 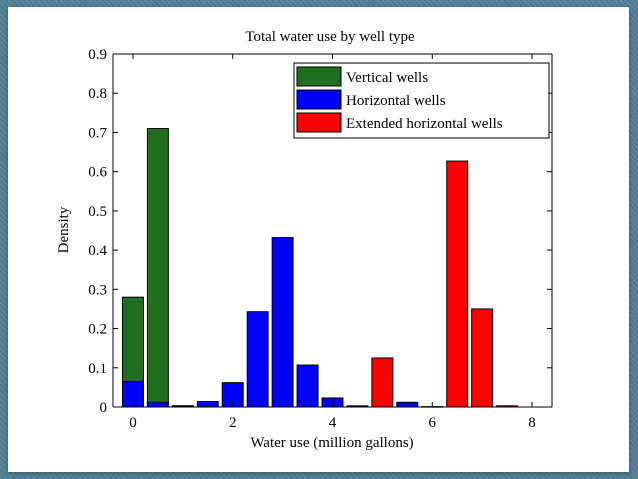 I want to click on y-tick-label: 0.1, so click(x=97, y=369).